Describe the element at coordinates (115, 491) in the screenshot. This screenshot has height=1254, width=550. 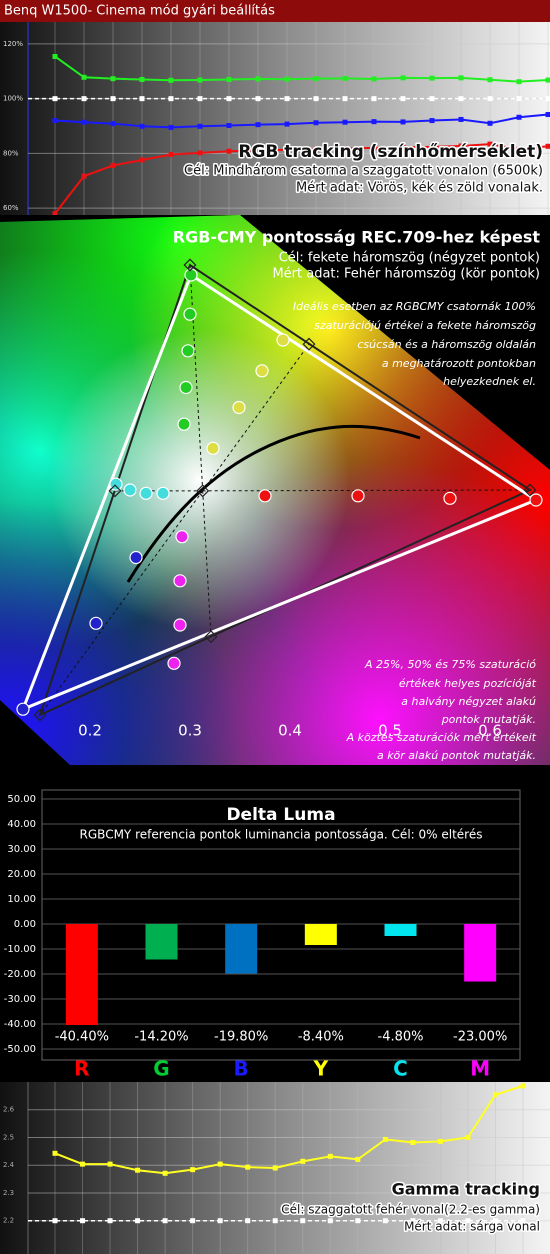
I see `target-point` at that location.